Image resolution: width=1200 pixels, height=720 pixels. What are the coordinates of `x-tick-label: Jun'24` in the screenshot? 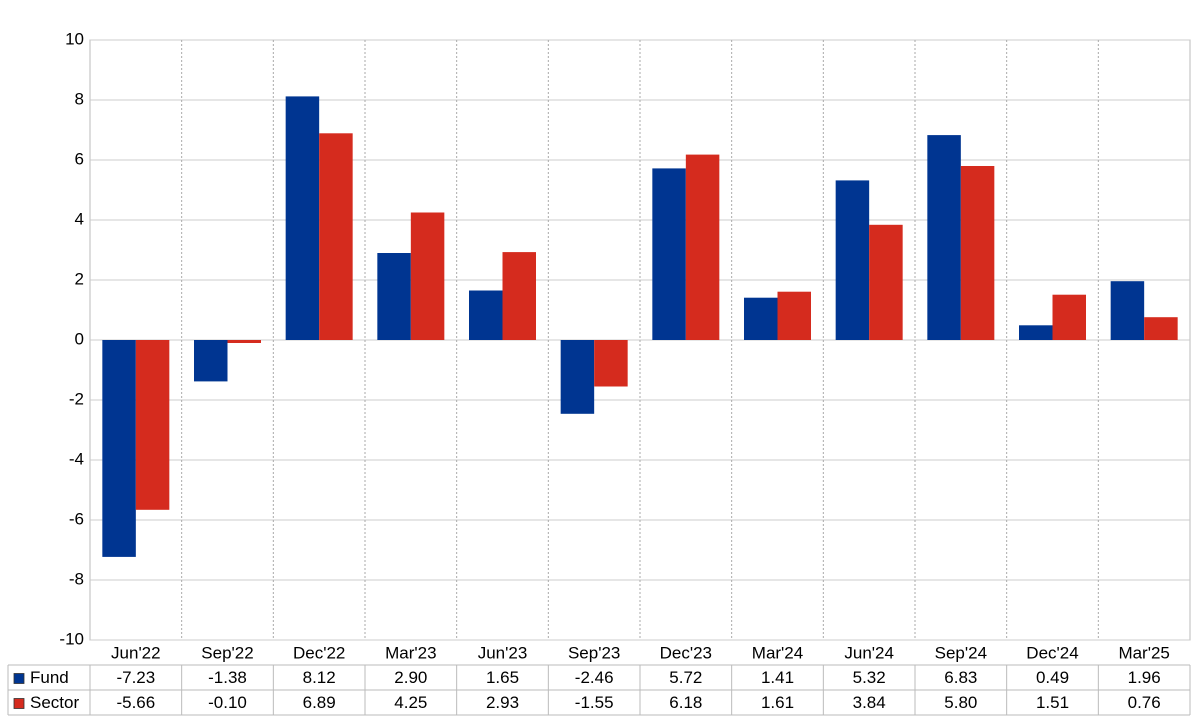 It's located at (869, 652).